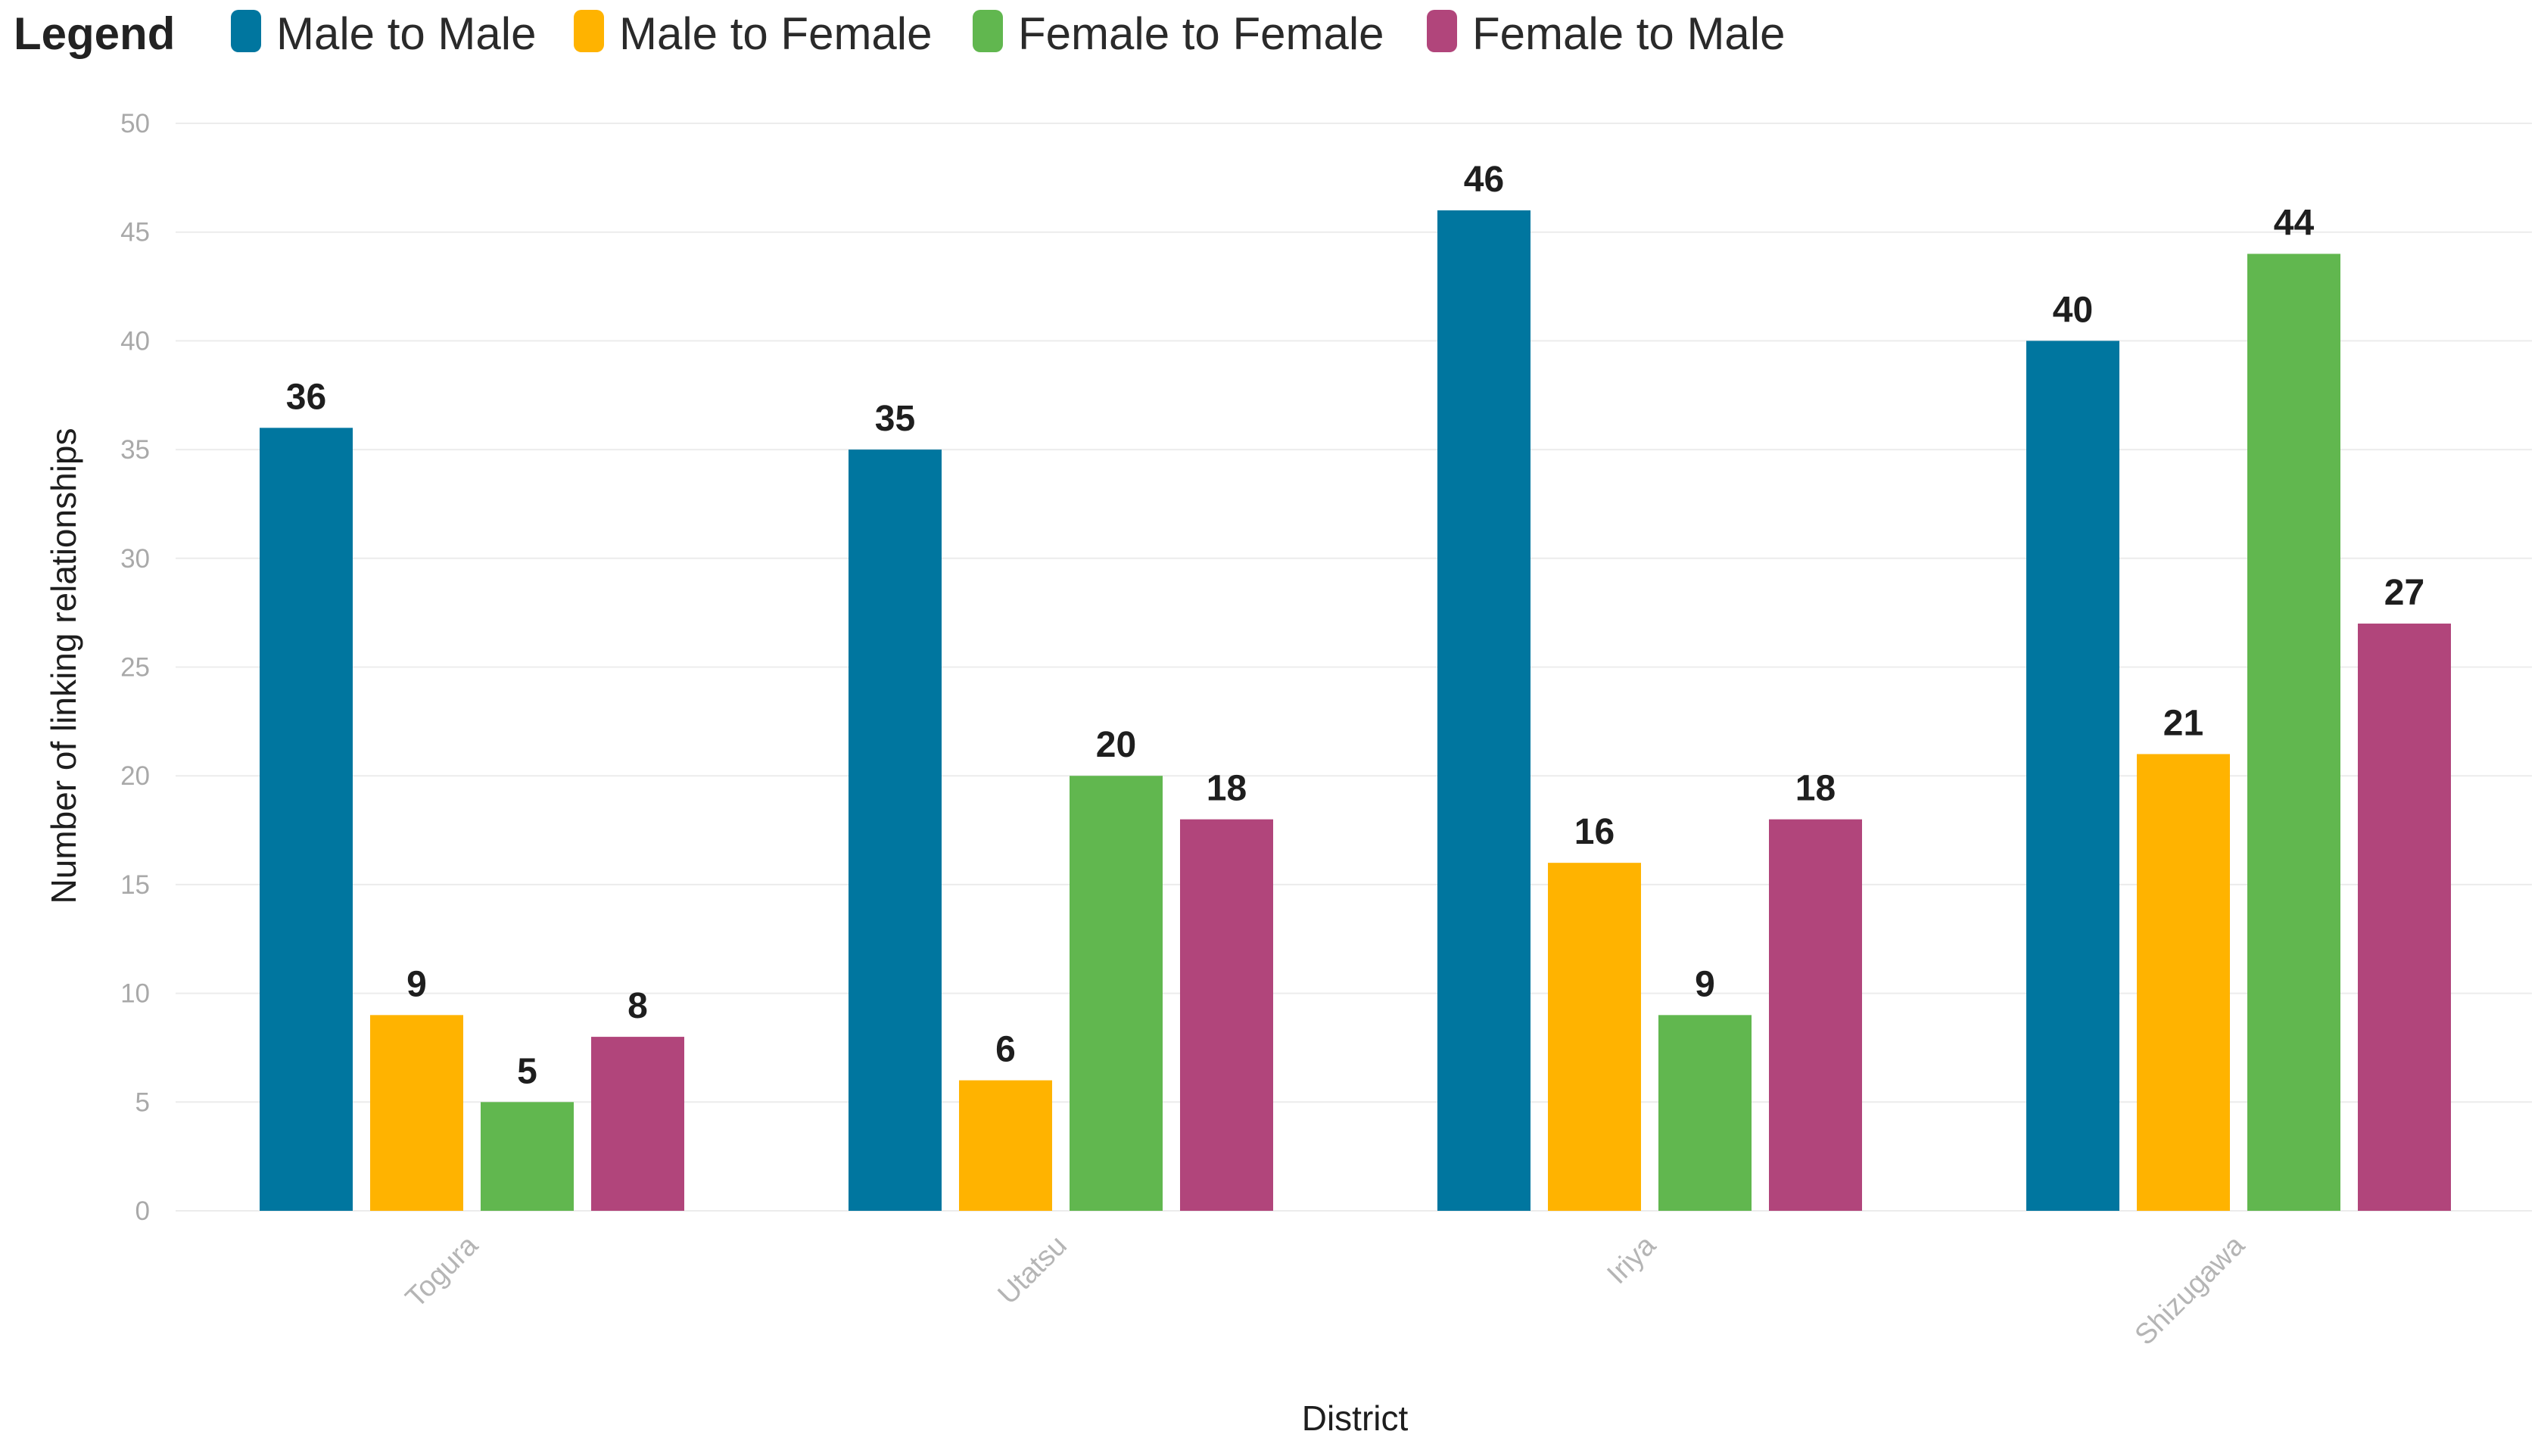  What do you see at coordinates (135, 994) in the screenshot?
I see `y-tick-label: 10` at bounding box center [135, 994].